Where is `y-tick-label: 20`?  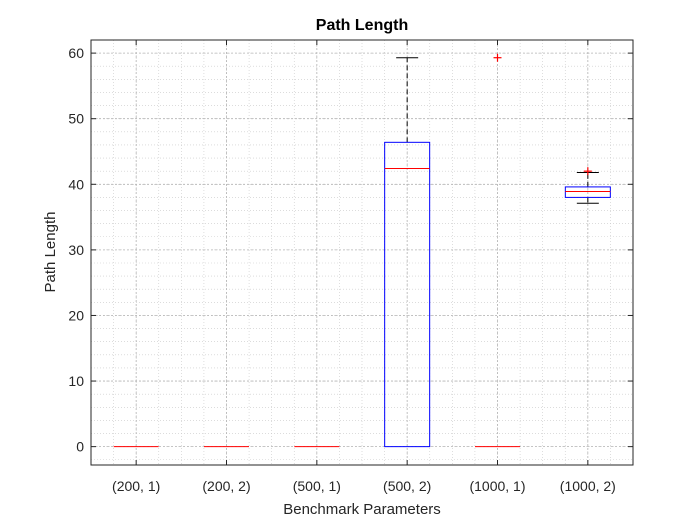 y-tick-label: 20 is located at coordinates (76, 315).